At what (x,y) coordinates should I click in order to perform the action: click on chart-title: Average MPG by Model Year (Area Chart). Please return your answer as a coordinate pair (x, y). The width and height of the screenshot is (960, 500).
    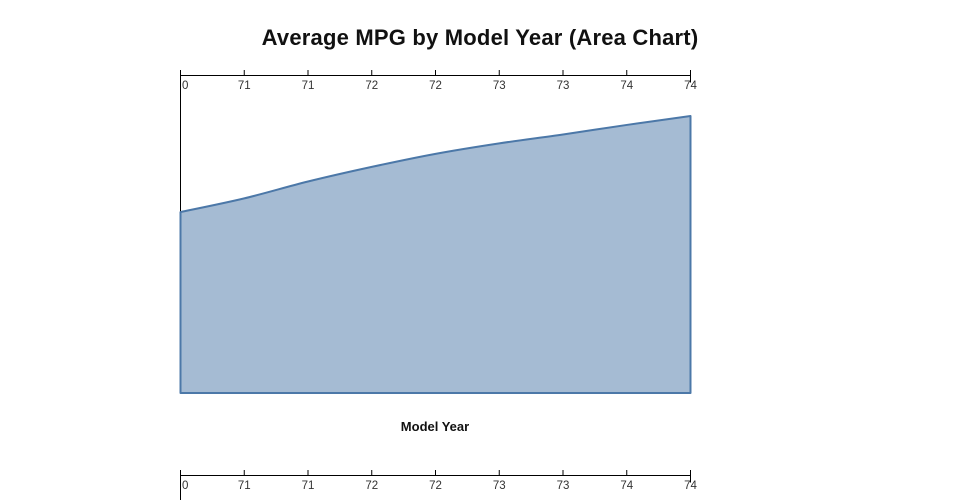
    Looking at the image, I should click on (480, 37).